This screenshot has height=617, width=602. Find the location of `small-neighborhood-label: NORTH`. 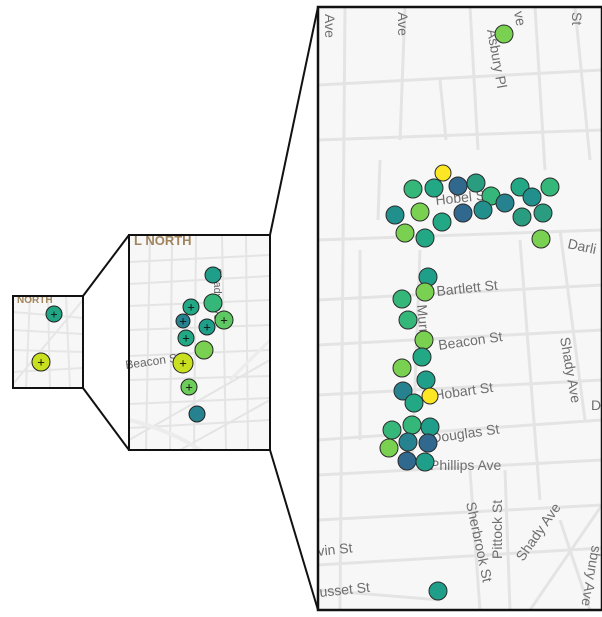

small-neighborhood-label: NORTH is located at coordinates (35, 300).